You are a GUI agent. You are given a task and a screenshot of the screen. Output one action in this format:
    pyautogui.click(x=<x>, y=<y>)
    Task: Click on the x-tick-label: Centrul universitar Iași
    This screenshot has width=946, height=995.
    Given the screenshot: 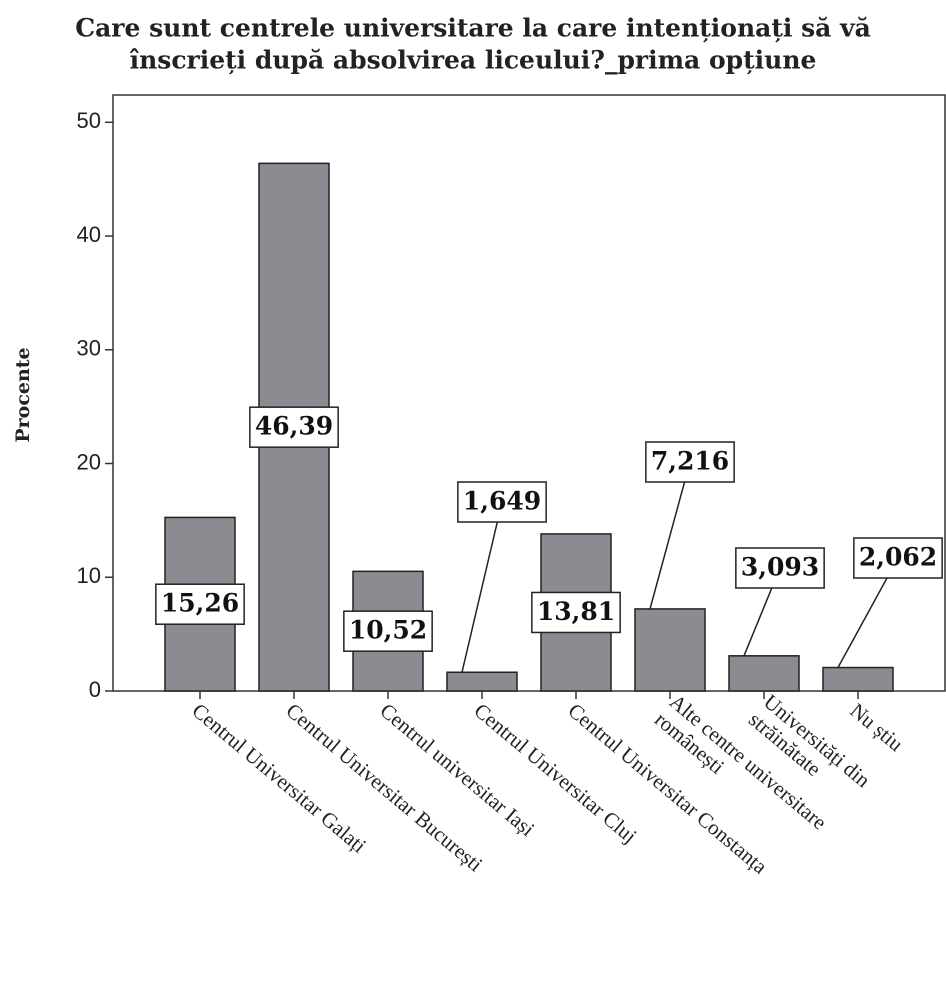 What is the action you would take?
    pyautogui.click(x=458, y=769)
    